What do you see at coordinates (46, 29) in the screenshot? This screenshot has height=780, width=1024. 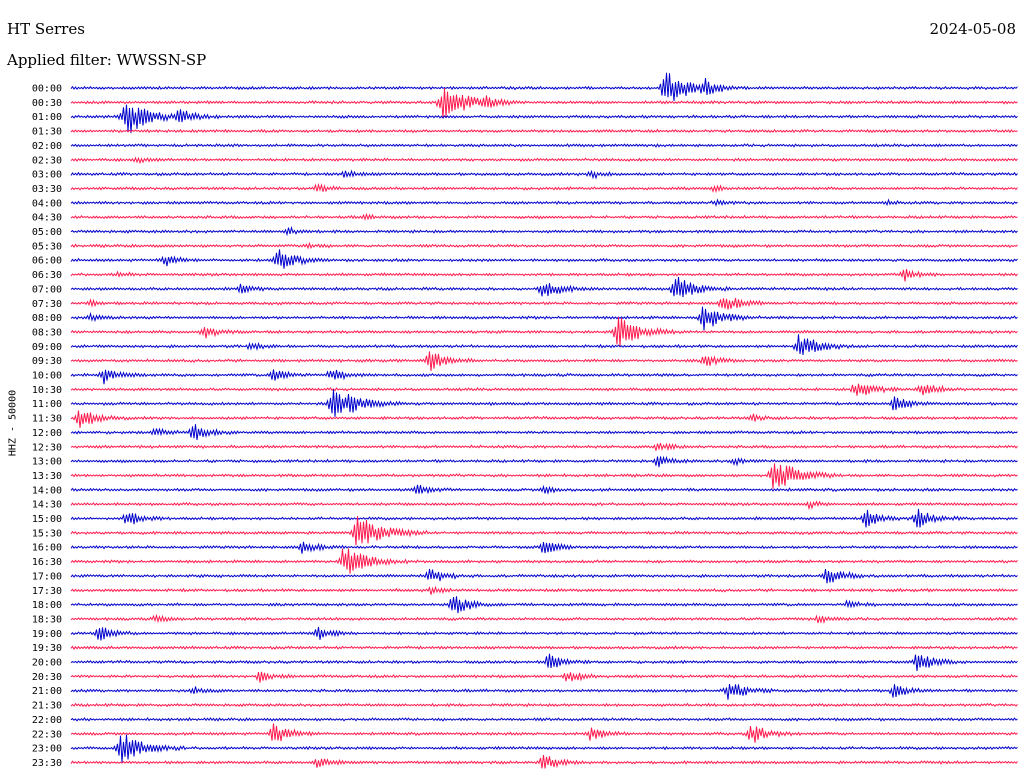 I see `station-title: HT Serres` at bounding box center [46, 29].